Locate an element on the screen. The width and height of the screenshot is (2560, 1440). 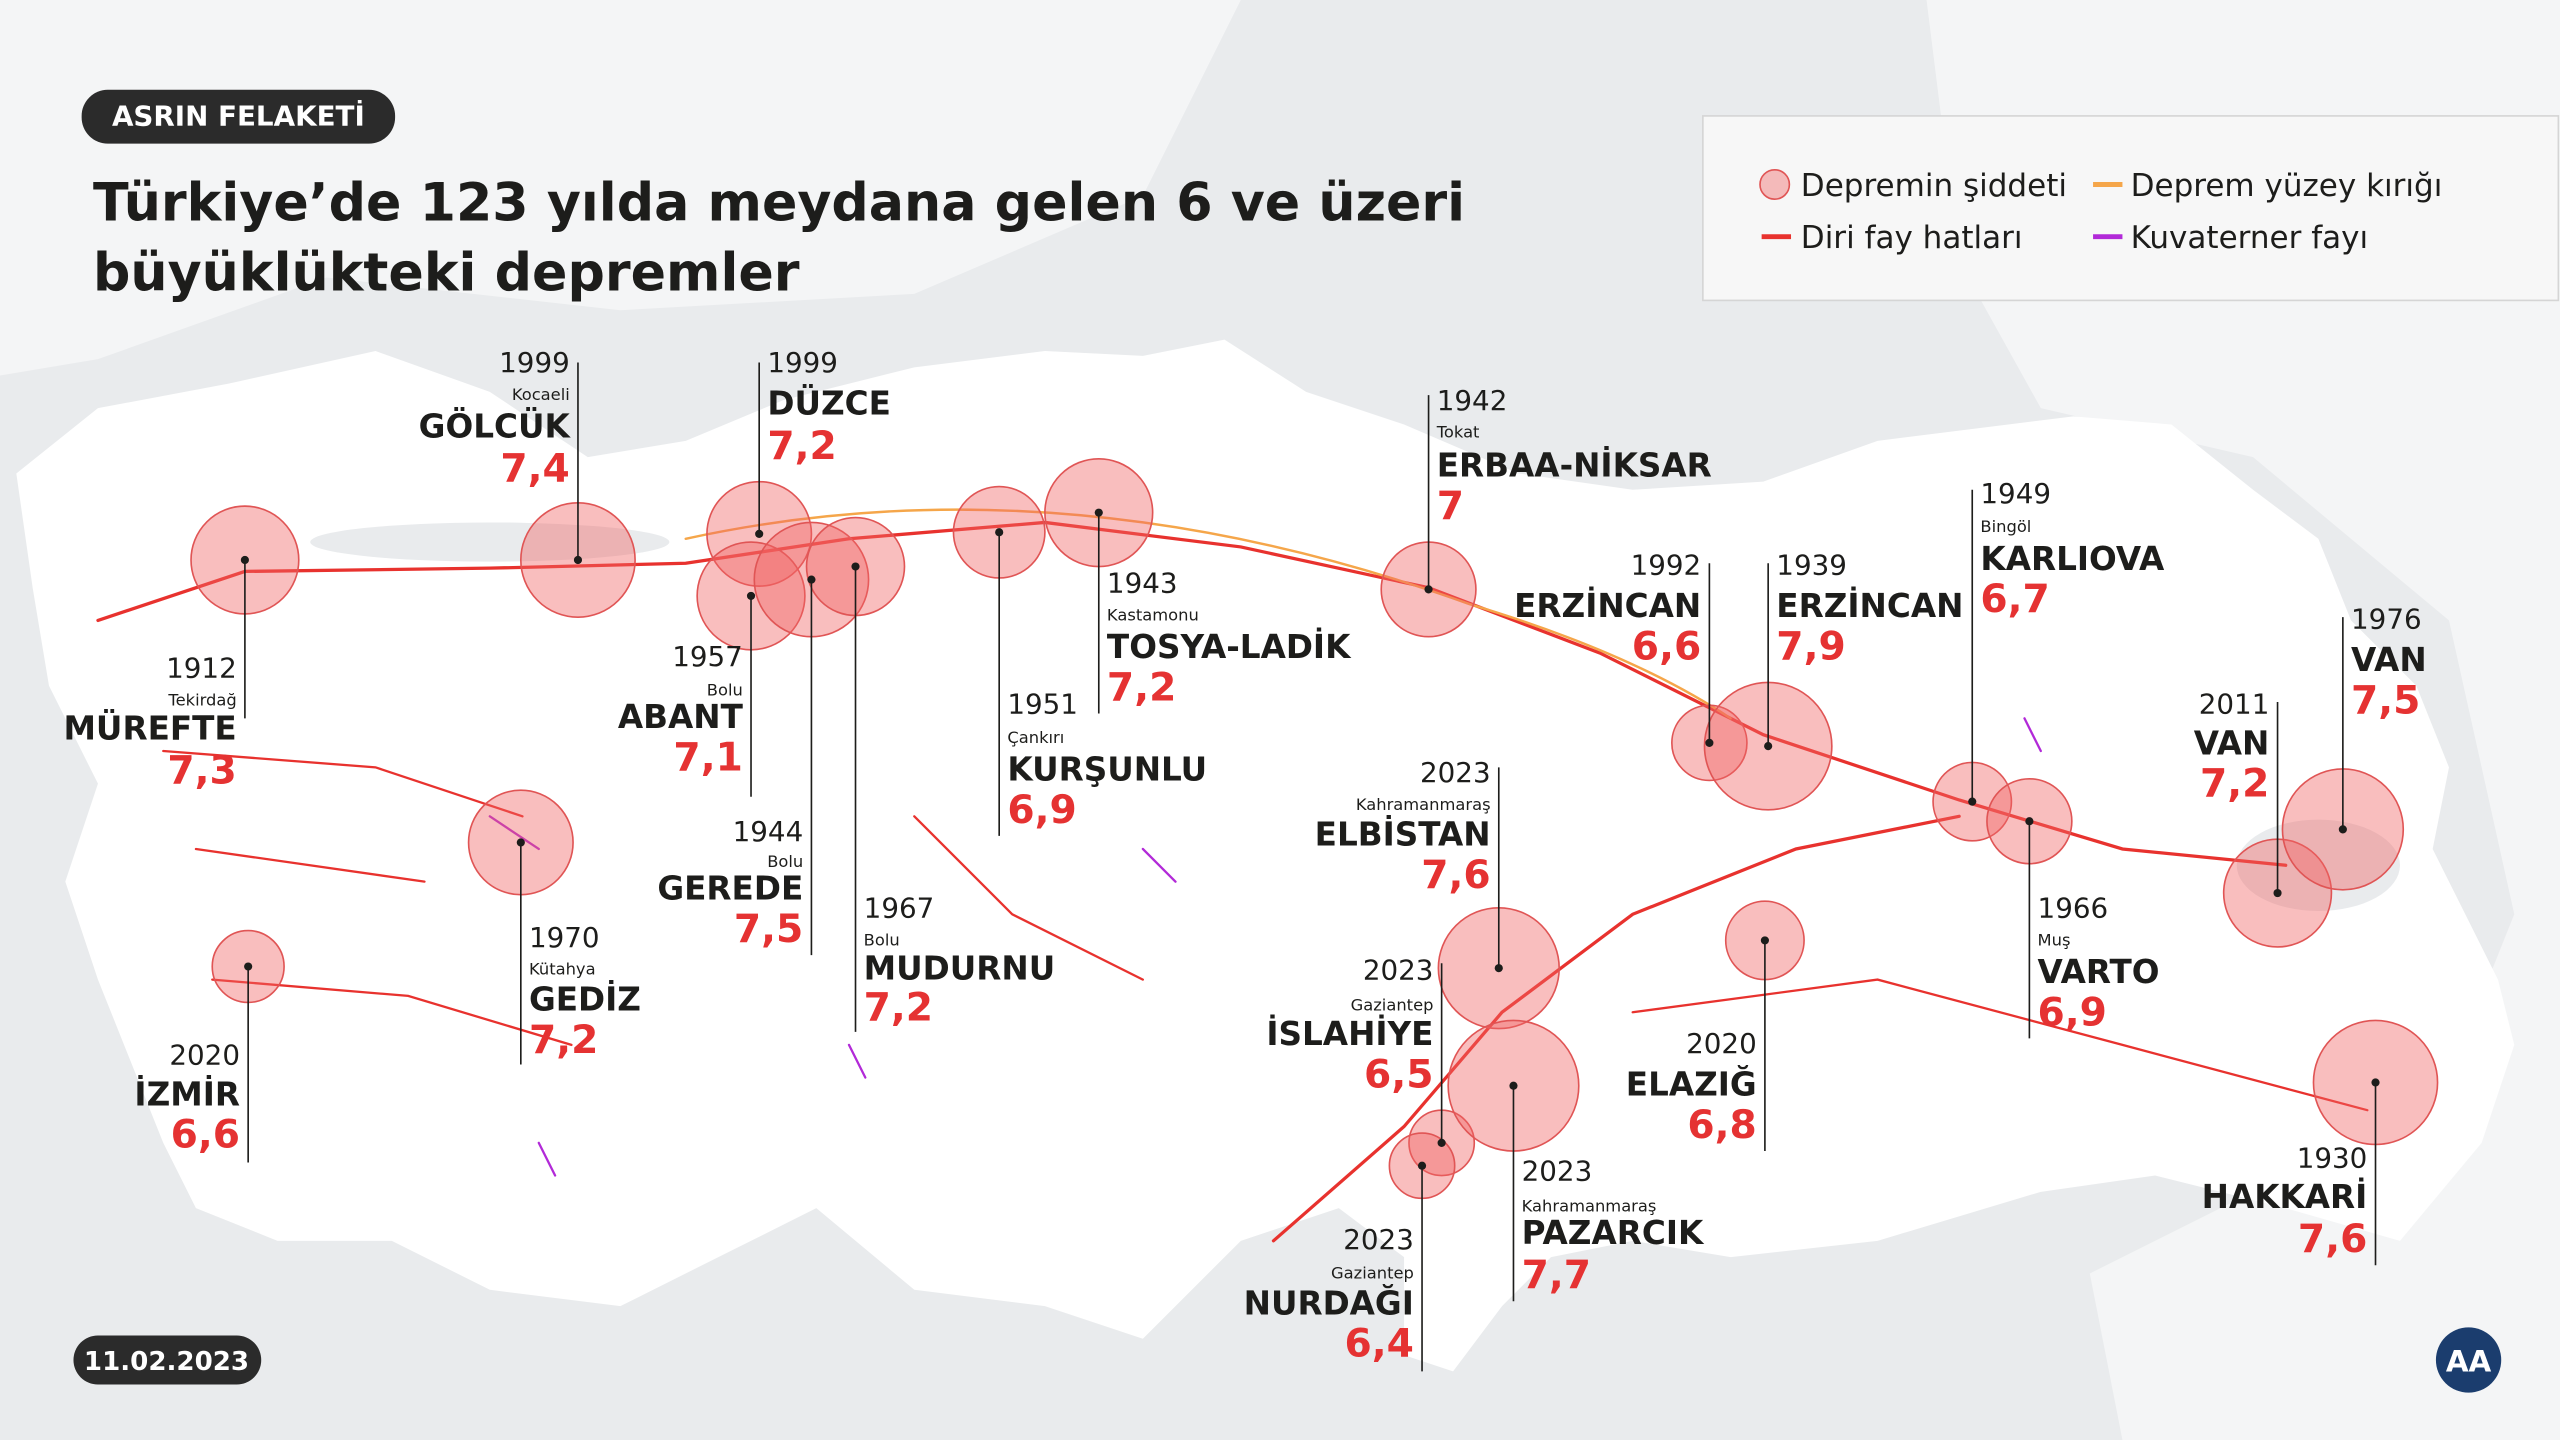
place: TOSYA-LADİK is located at coordinates (1229, 647).